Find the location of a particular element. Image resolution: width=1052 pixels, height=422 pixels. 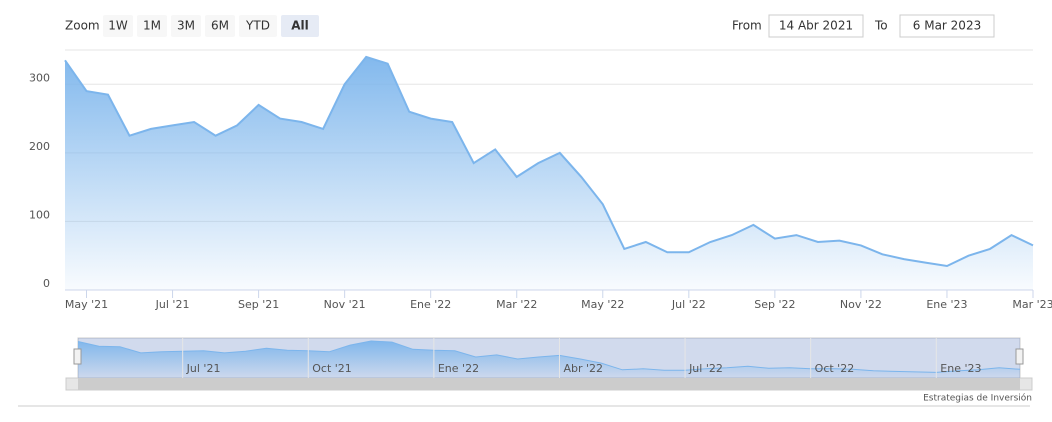

x-tick-label: May '21 is located at coordinates (86, 304).